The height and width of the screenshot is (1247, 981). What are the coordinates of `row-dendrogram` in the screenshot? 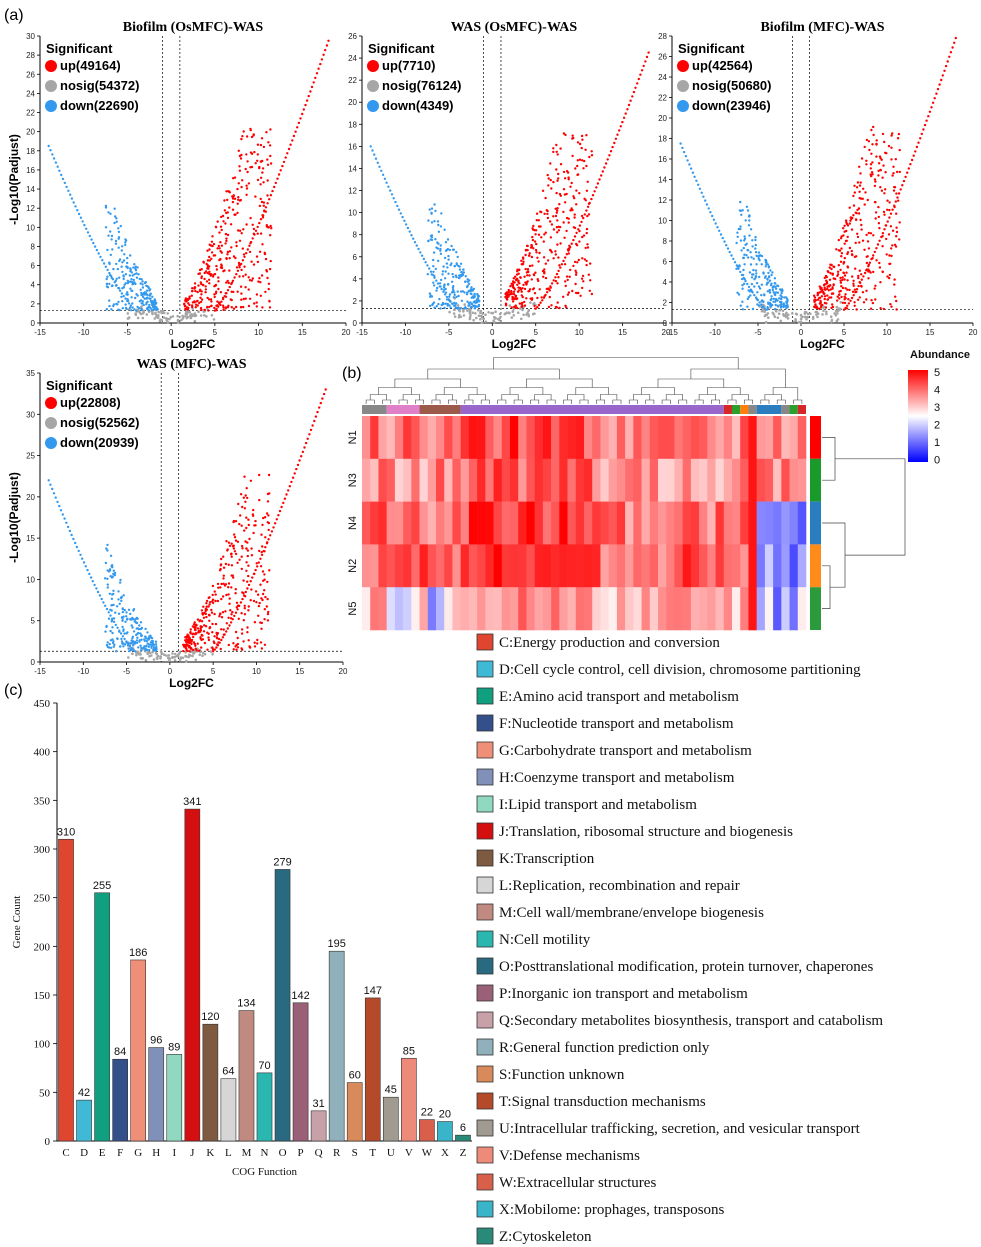 It's located at (864, 523).